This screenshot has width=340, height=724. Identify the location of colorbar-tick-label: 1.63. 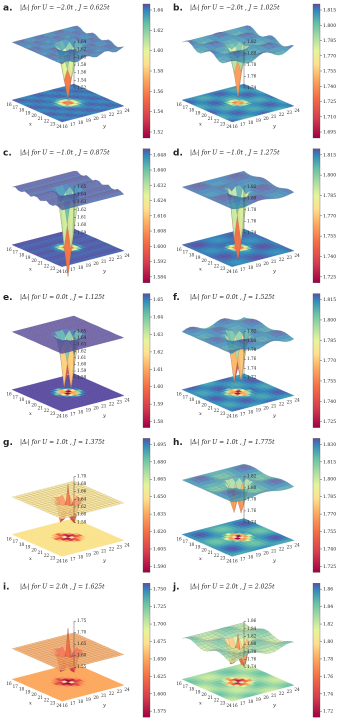
(158, 335).